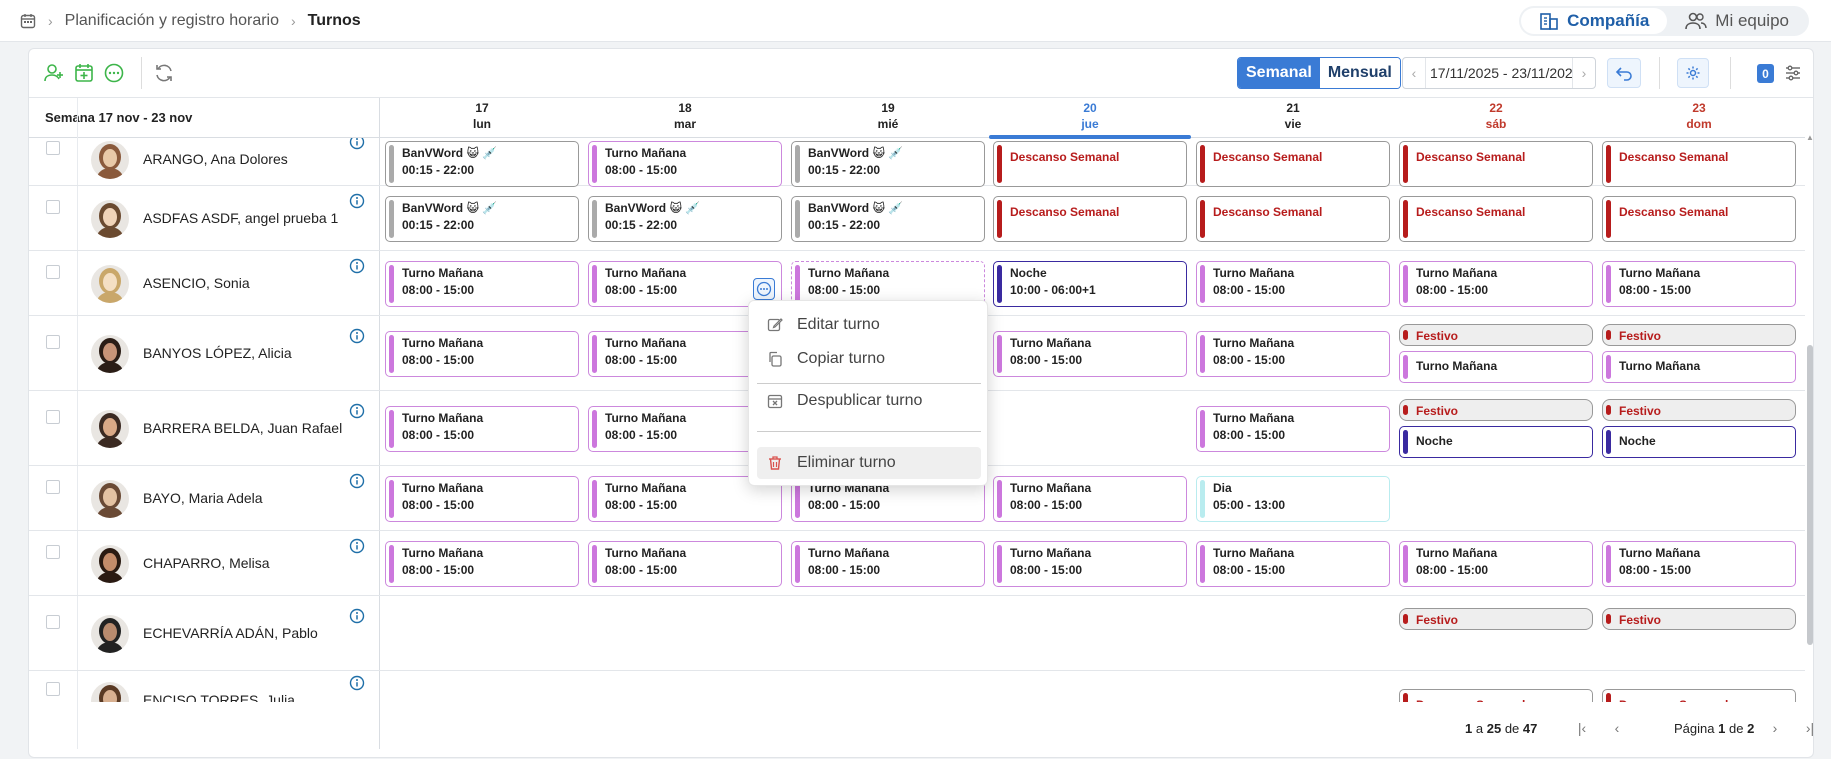 The image size is (1831, 759). Describe the element at coordinates (764, 288) in the screenshot. I see `shift-more-button` at that location.